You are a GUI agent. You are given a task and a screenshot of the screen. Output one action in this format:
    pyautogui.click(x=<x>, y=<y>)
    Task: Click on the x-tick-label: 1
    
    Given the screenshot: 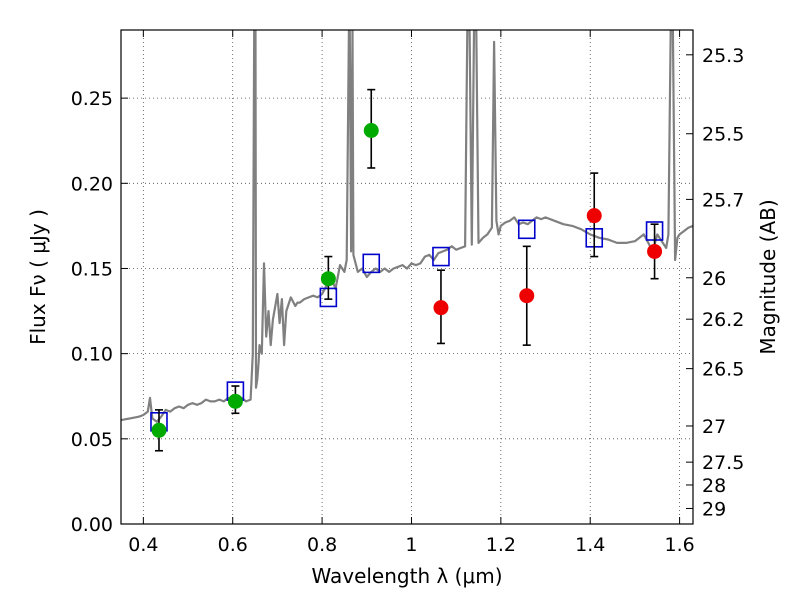 What is the action you would take?
    pyautogui.click(x=411, y=545)
    